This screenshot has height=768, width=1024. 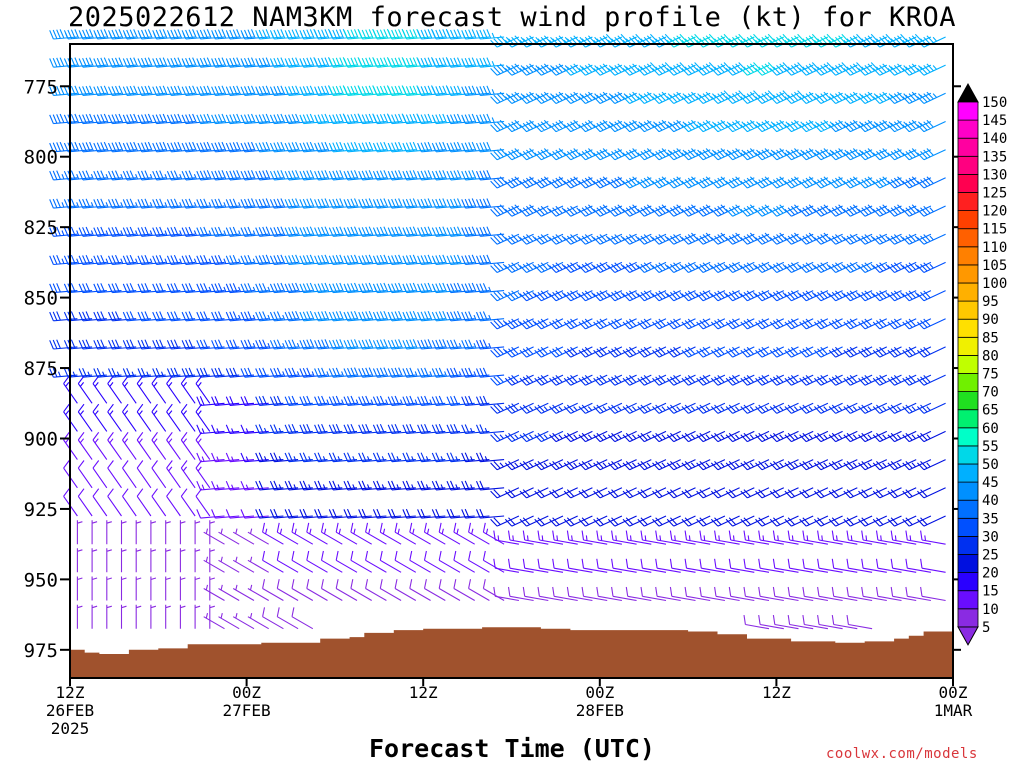 What do you see at coordinates (902, 754) in the screenshot?
I see `credit-link: coolwx.com/models` at bounding box center [902, 754].